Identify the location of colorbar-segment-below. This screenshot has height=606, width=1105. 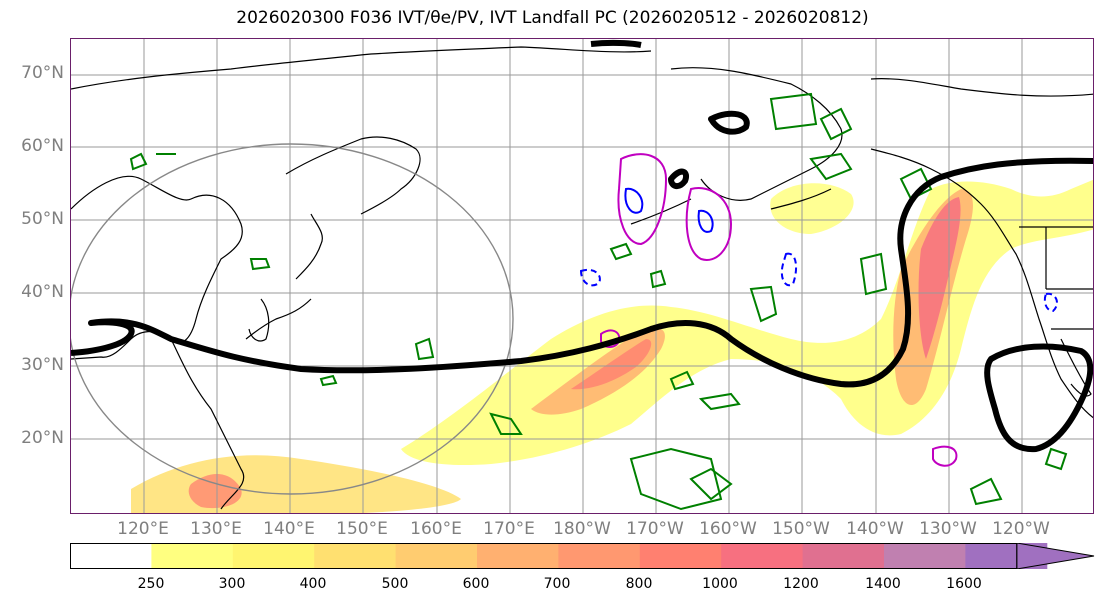
(111, 556).